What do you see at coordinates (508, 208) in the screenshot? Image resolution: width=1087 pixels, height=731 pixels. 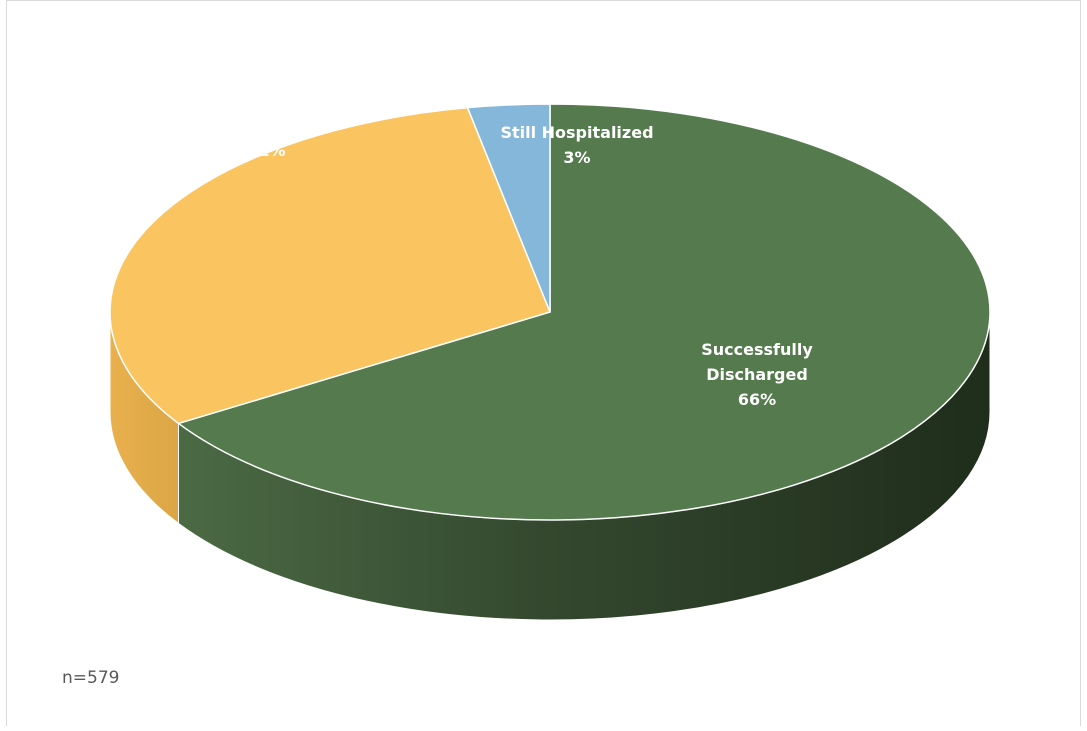 I see `pie-slice-still-hospitalized` at bounding box center [508, 208].